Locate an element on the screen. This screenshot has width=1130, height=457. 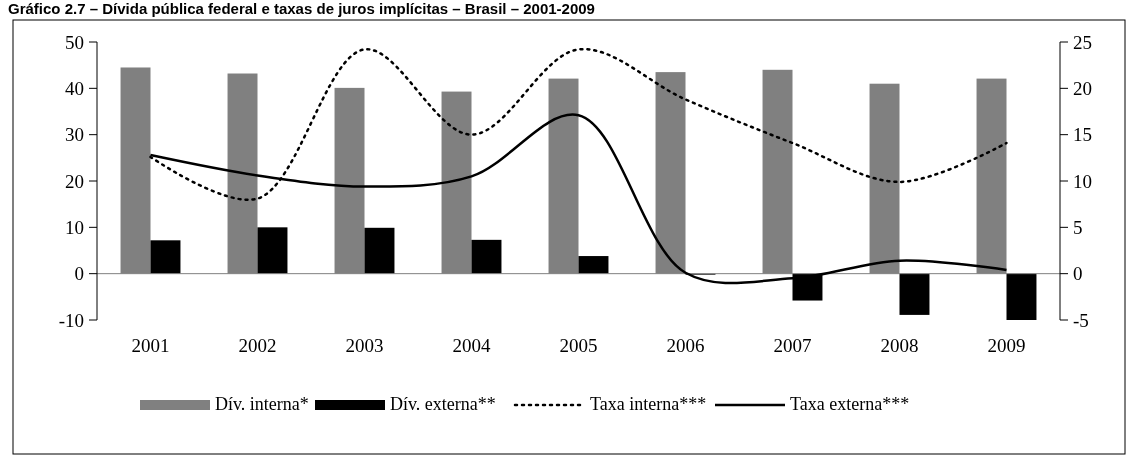
y-tick-label: -10 is located at coordinates (71, 320).